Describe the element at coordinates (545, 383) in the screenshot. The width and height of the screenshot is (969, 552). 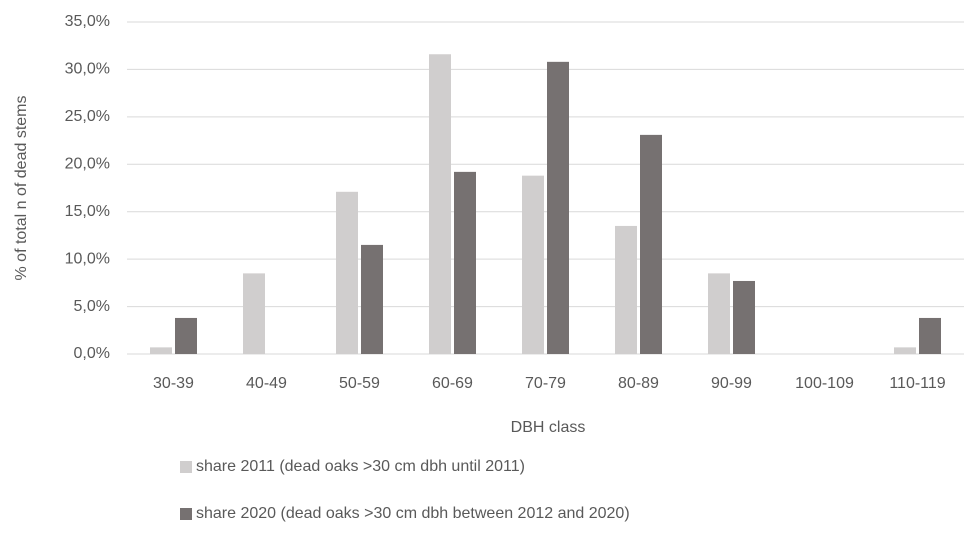
I see `x-tick-label: 70-79` at that location.